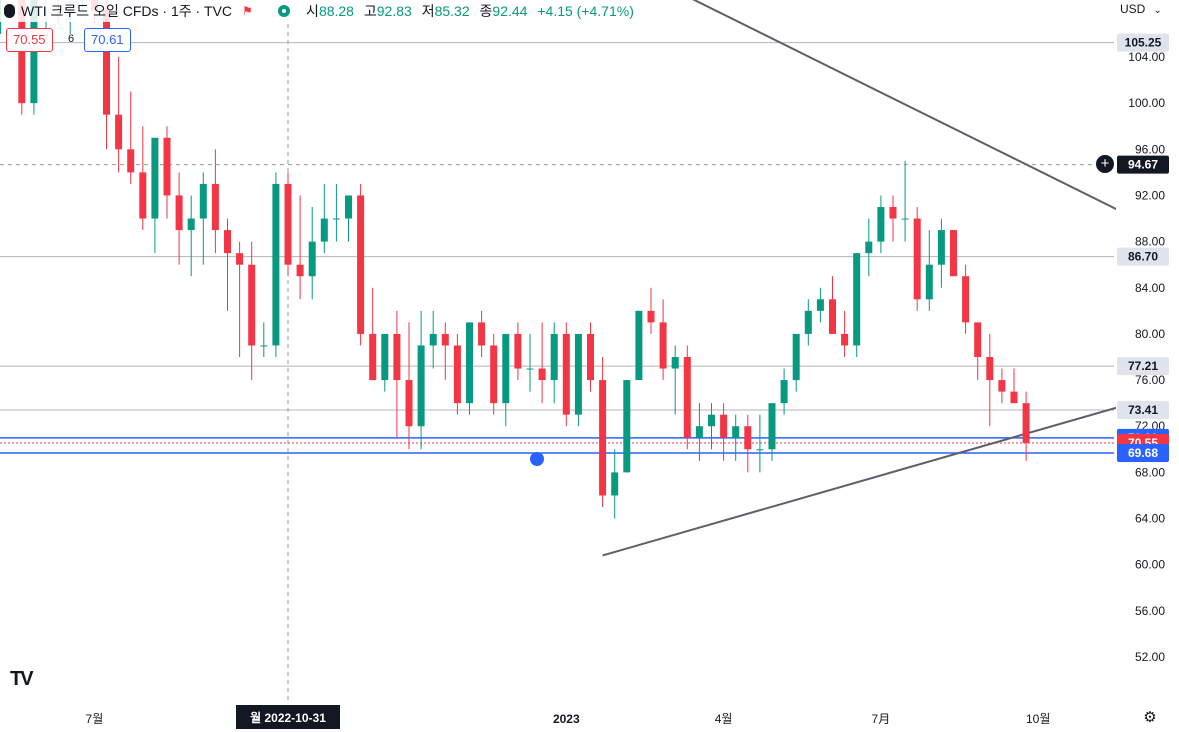  Describe the element at coordinates (452, 11) in the screenshot. I see `low-value: 85.32` at that location.